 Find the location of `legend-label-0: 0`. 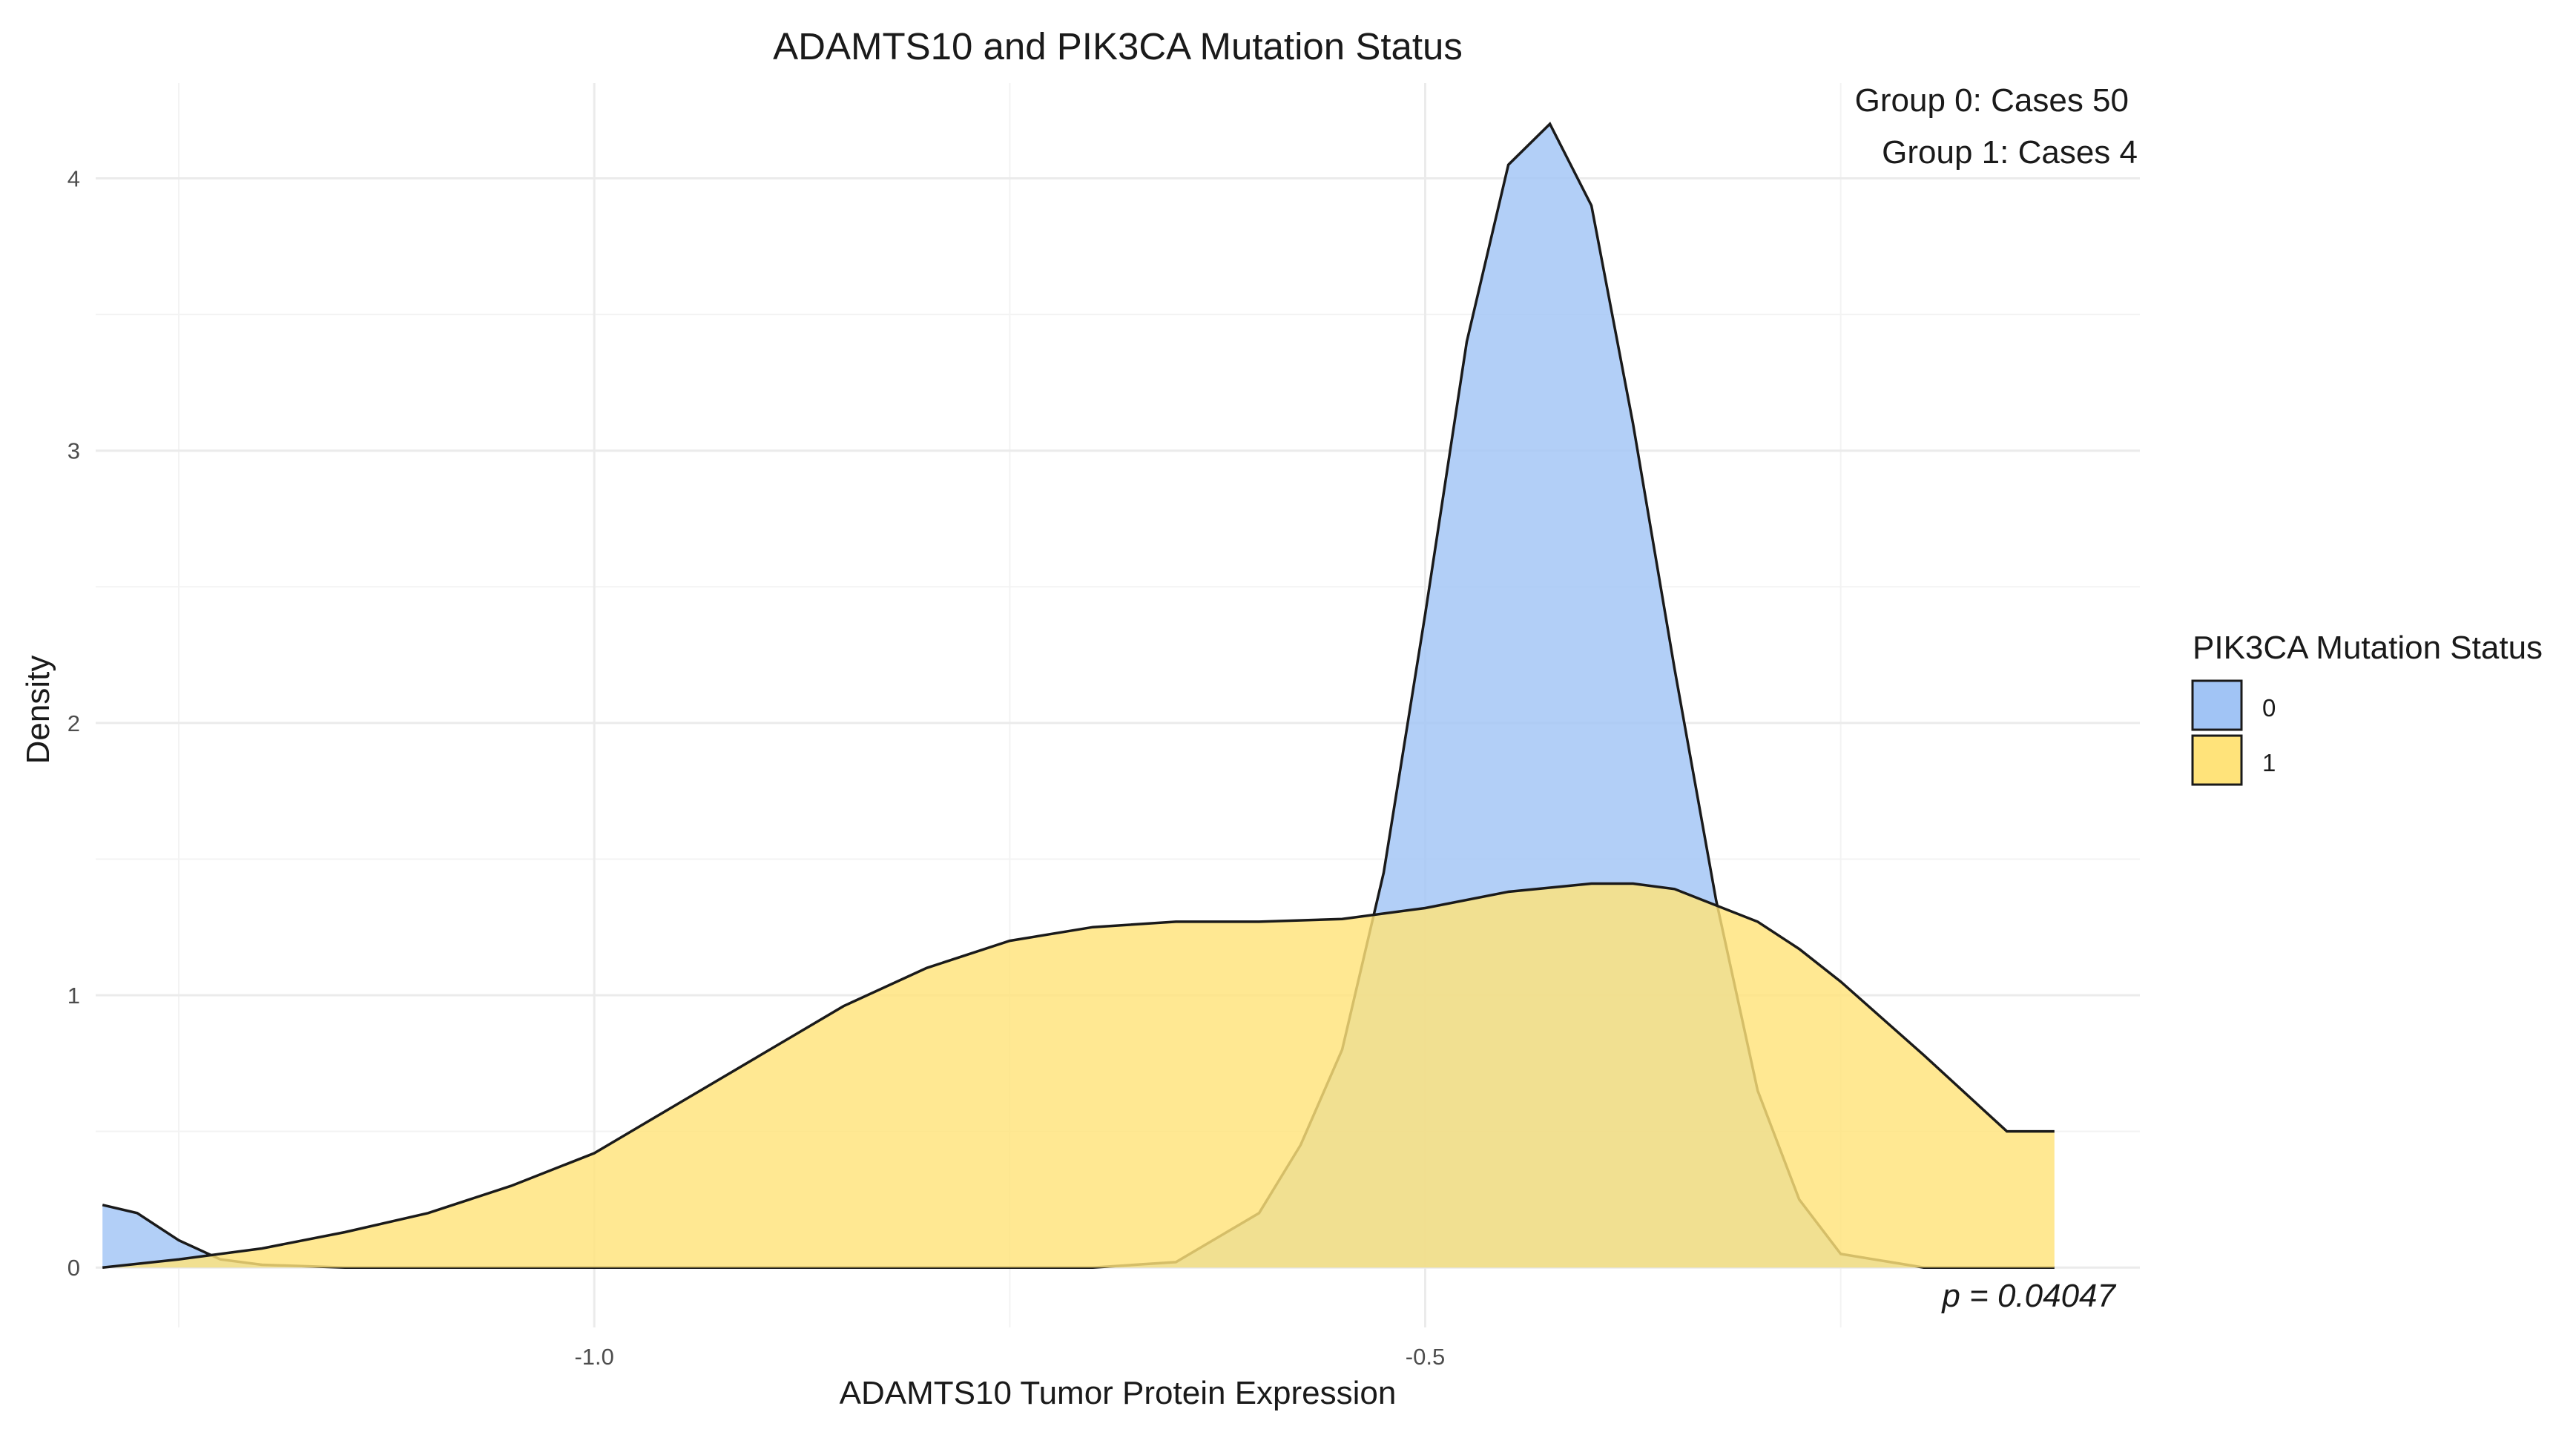

legend-label-0: 0 is located at coordinates (2269, 708).